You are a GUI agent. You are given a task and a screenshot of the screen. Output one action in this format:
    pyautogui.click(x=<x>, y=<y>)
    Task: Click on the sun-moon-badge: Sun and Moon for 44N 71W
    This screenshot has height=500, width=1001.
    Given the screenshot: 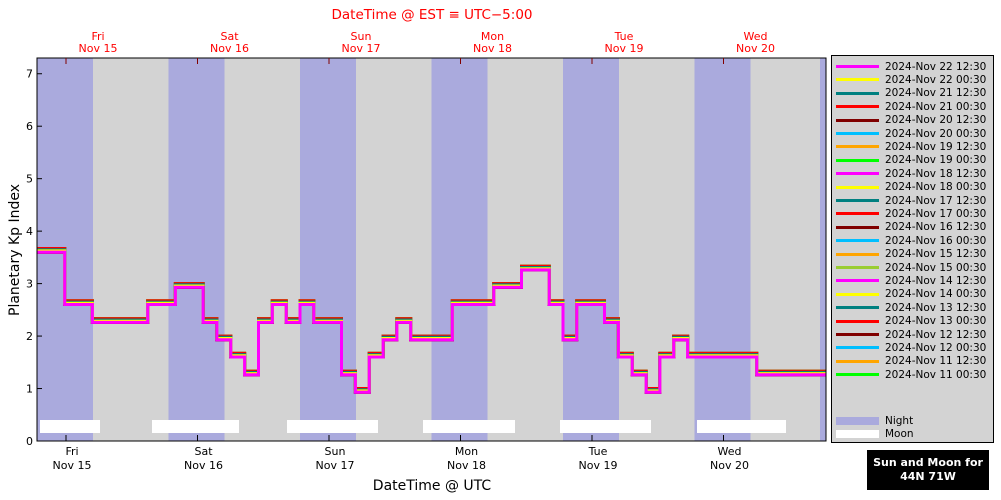 What is the action you would take?
    pyautogui.click(x=928, y=470)
    